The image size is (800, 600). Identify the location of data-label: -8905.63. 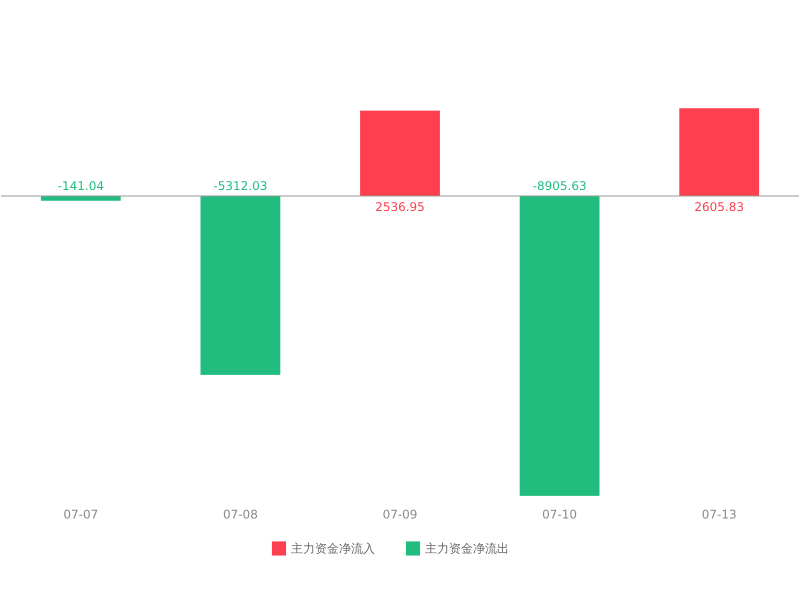
(559, 186).